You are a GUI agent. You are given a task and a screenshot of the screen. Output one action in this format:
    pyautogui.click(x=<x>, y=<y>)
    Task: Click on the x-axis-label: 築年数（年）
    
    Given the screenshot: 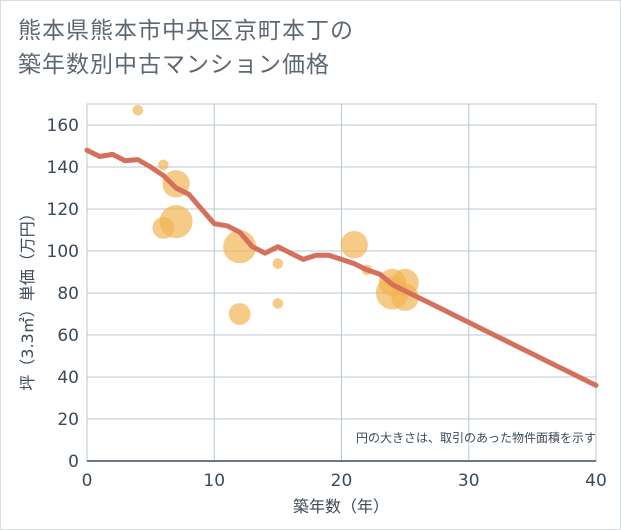 What is the action you would take?
    pyautogui.click(x=341, y=506)
    